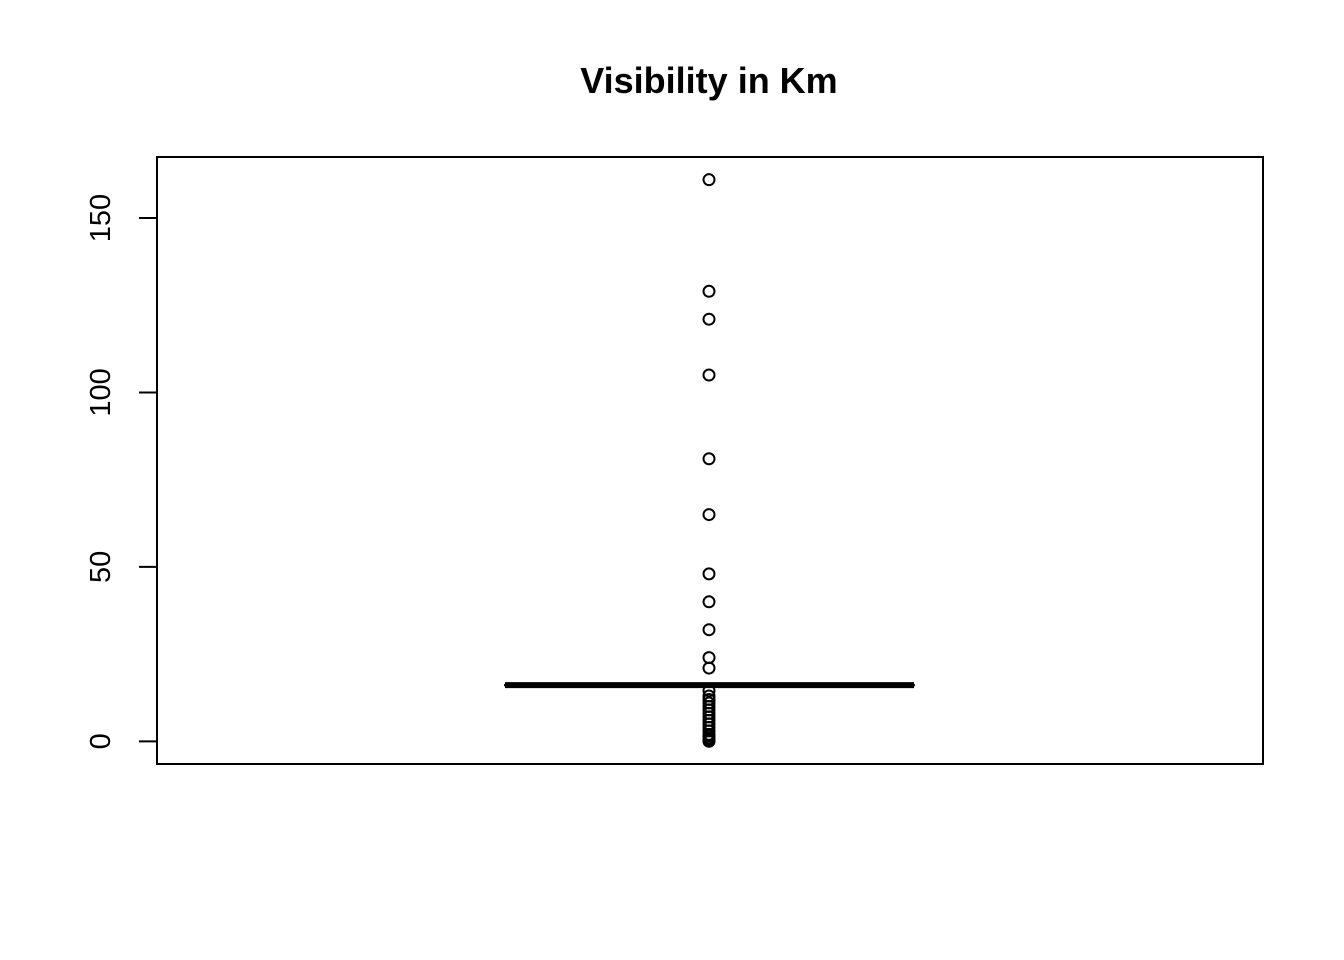 This screenshot has height=960, width=1344. Describe the element at coordinates (101, 741) in the screenshot. I see `y-tick-label: 0` at that location.